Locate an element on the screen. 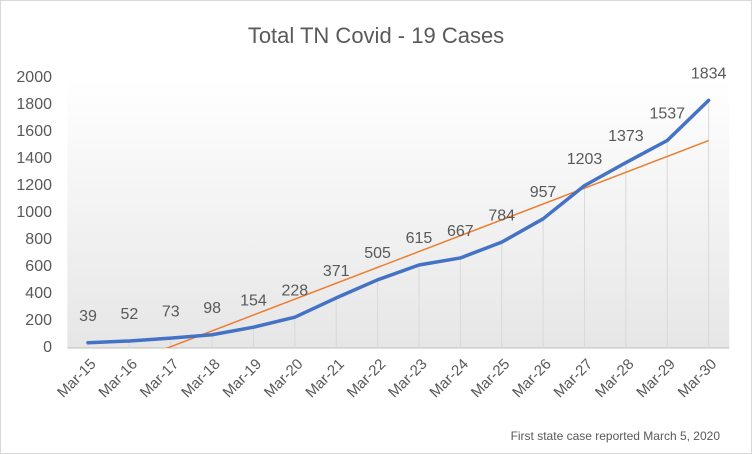 The image size is (752, 454). y-tick-label: 1400 is located at coordinates (34, 158).